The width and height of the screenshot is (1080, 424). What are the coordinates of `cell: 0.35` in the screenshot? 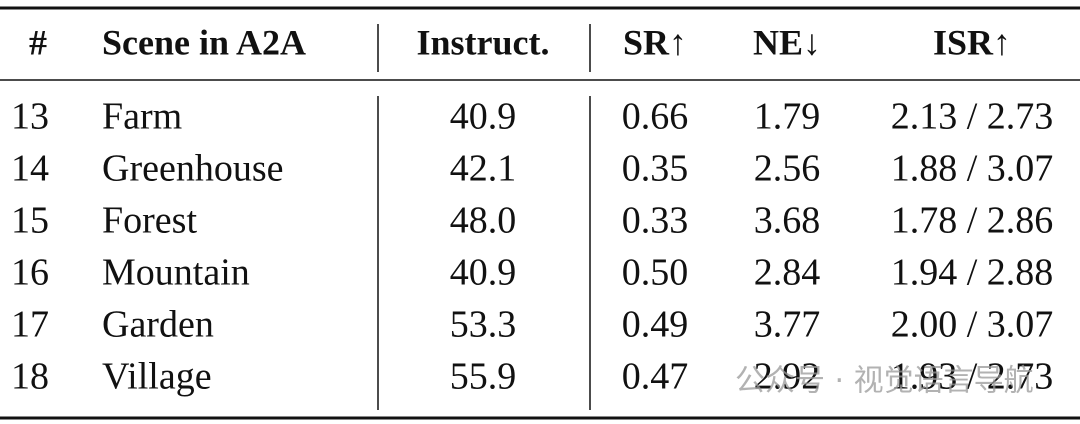 It's located at (655, 169).